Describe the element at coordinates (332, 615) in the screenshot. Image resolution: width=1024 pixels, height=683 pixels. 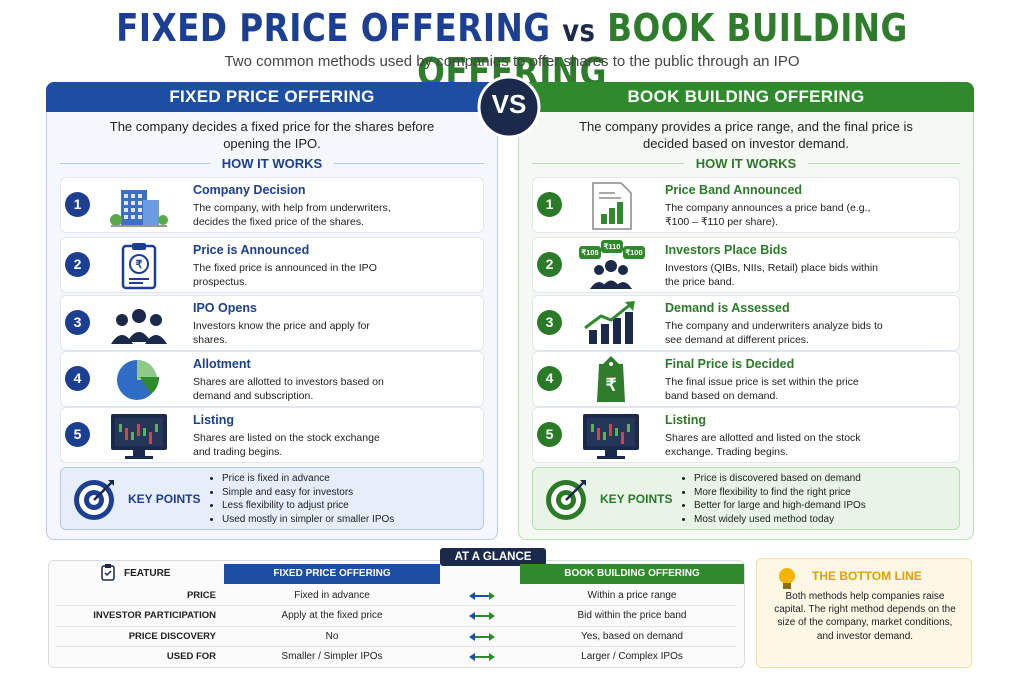
I see `glance-fixed: Apply at the fixed price` at that location.